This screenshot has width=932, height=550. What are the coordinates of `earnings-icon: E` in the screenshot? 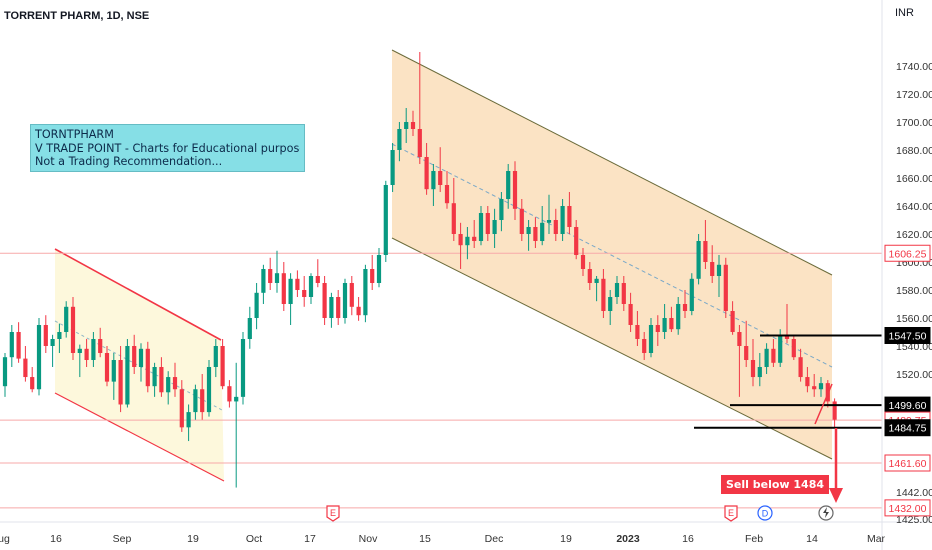 It's located at (333, 513).